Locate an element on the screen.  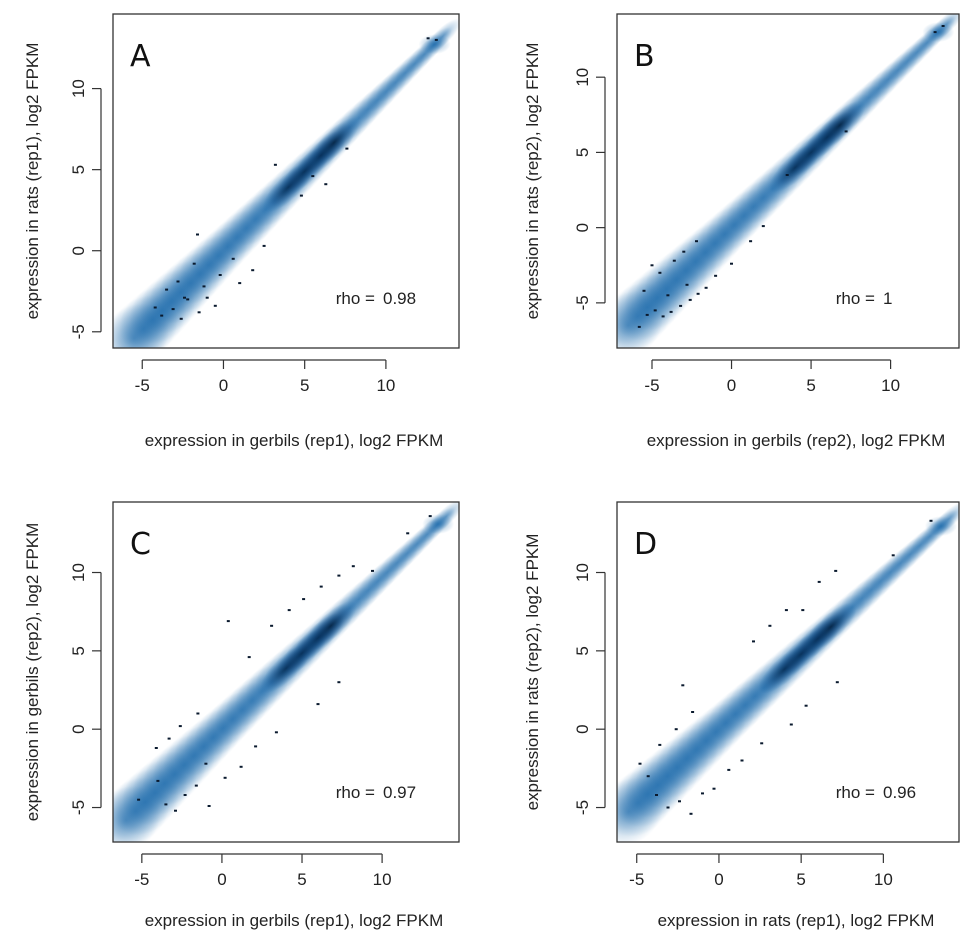
y-axis-title: expression in rats (rep2), log2 FPKM is located at coordinates (532, 181).